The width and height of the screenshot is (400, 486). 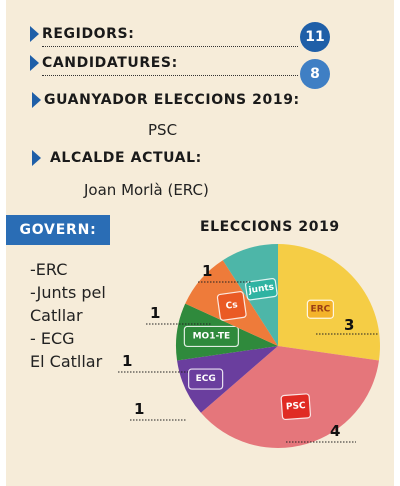 I want to click on guanyador-value: PSC, so click(x=163, y=130).